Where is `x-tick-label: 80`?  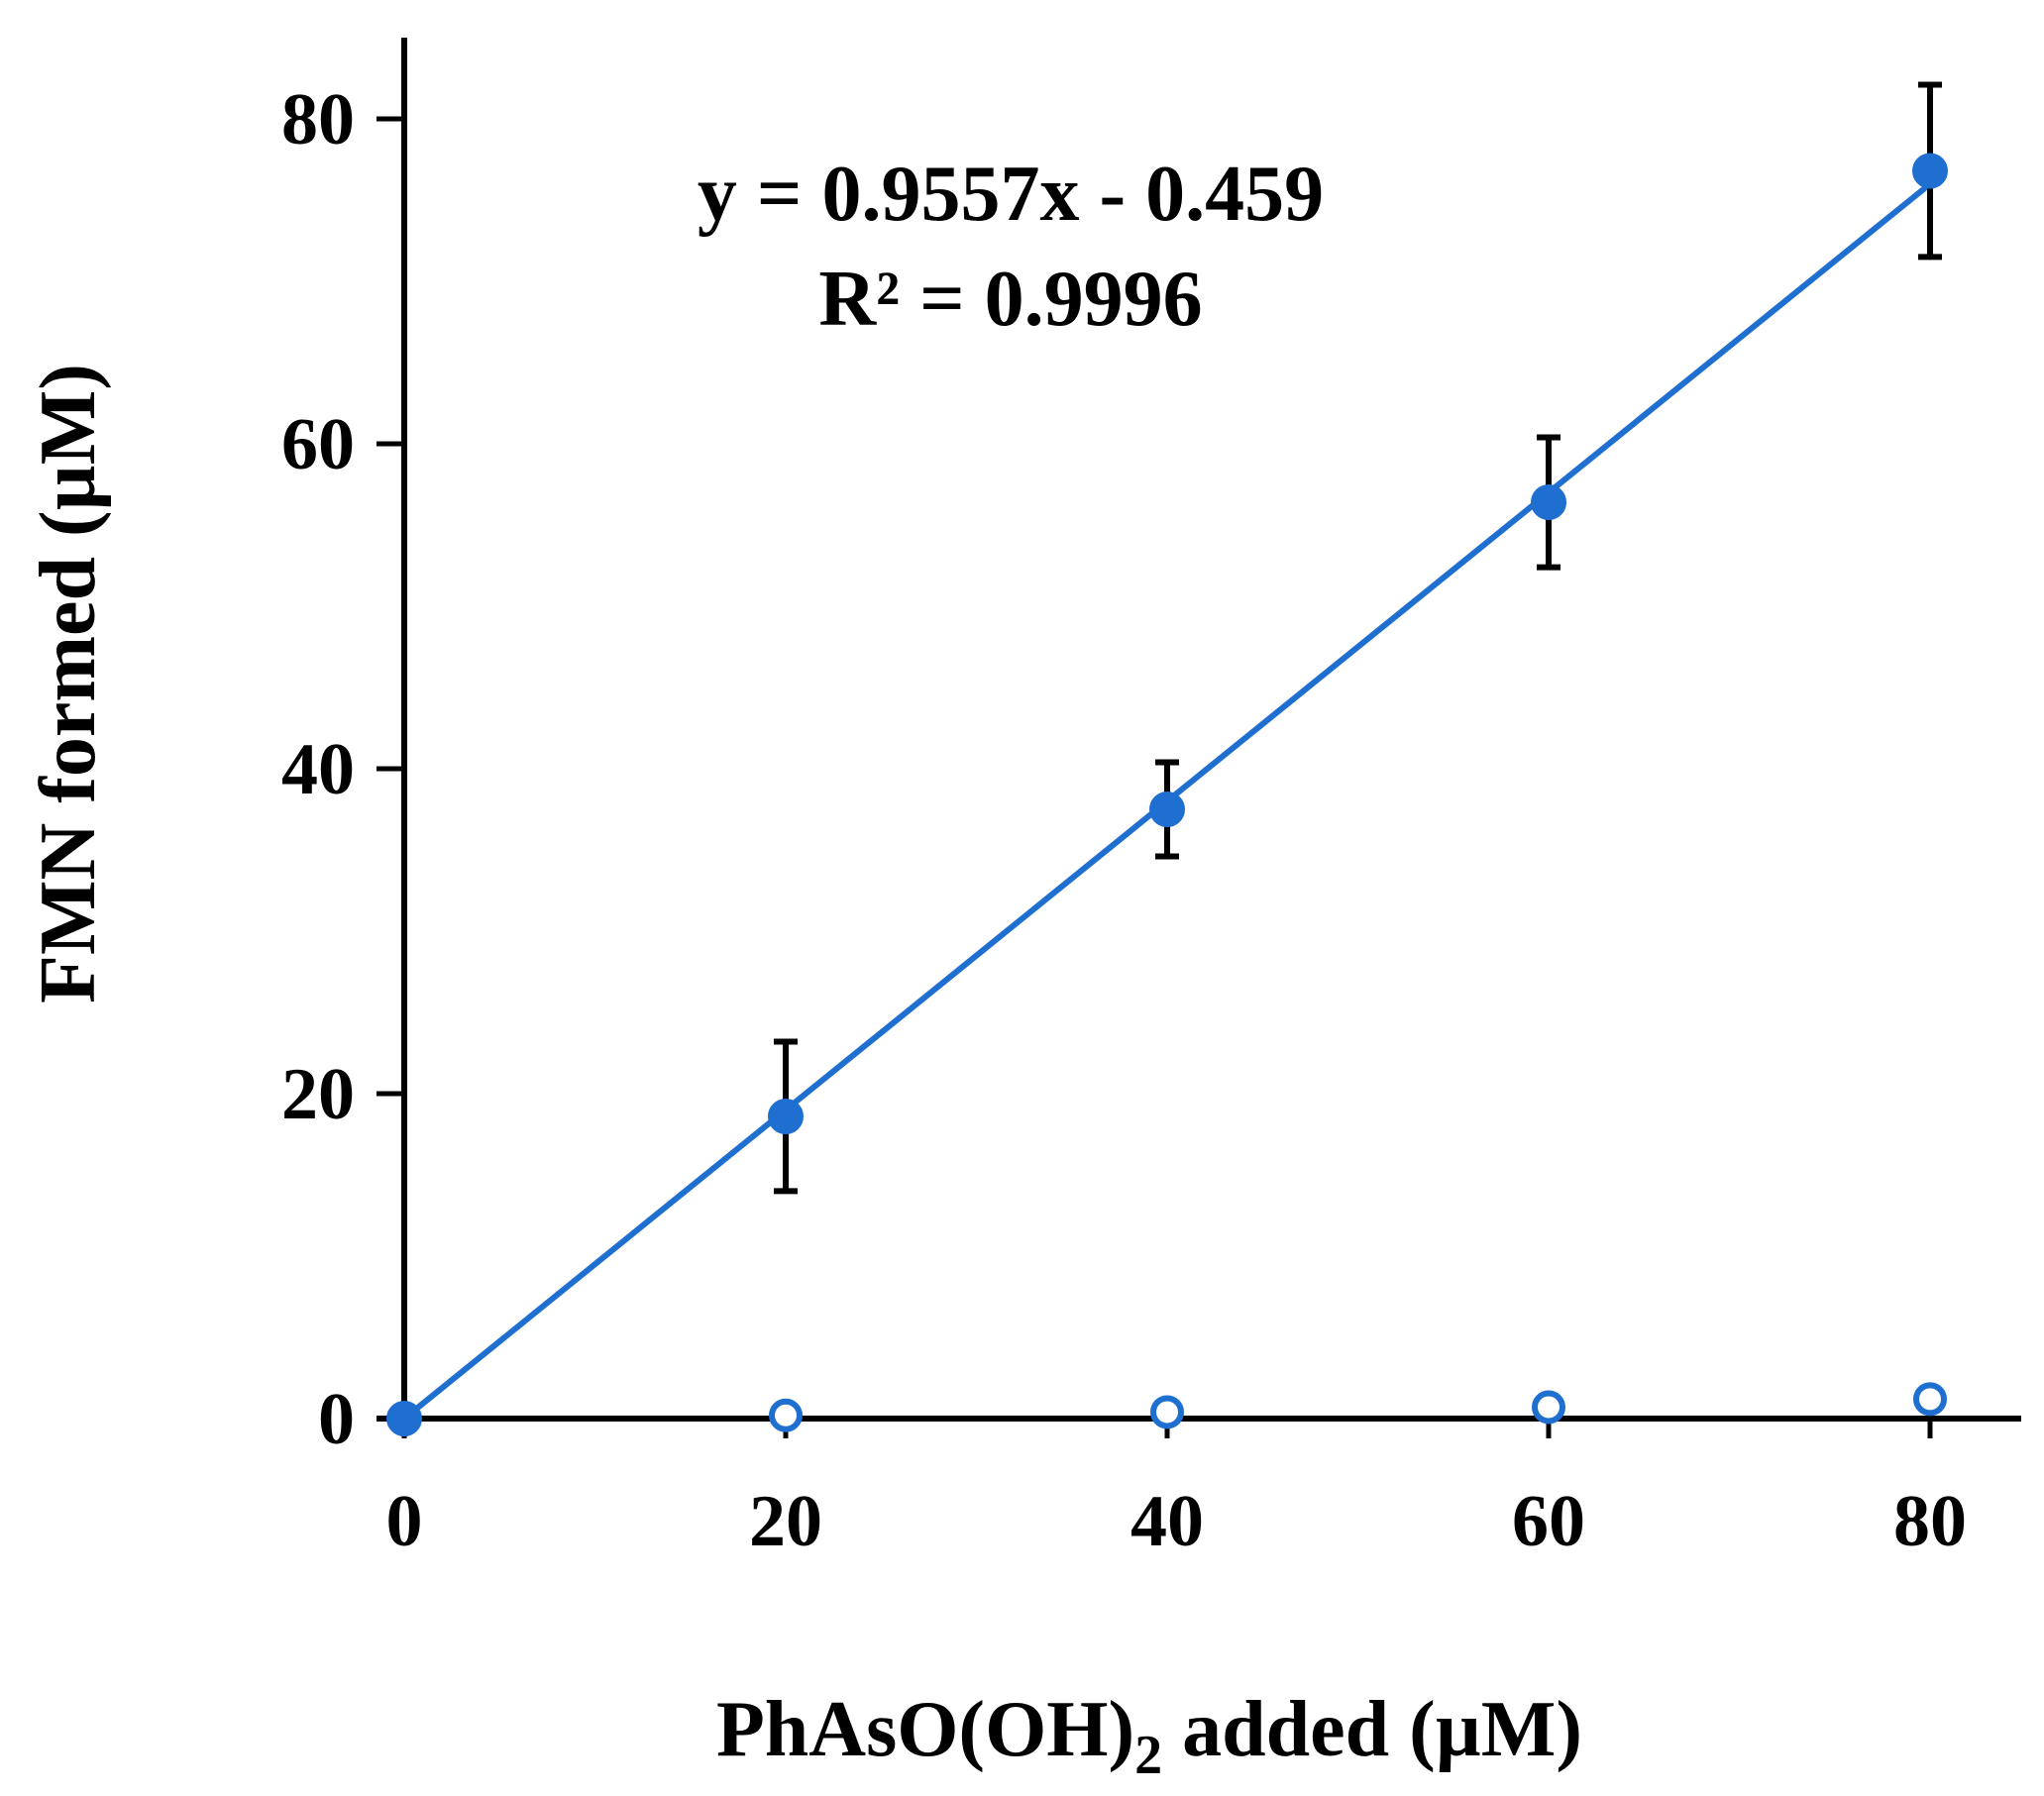 x-tick-label: 80 is located at coordinates (1930, 1521).